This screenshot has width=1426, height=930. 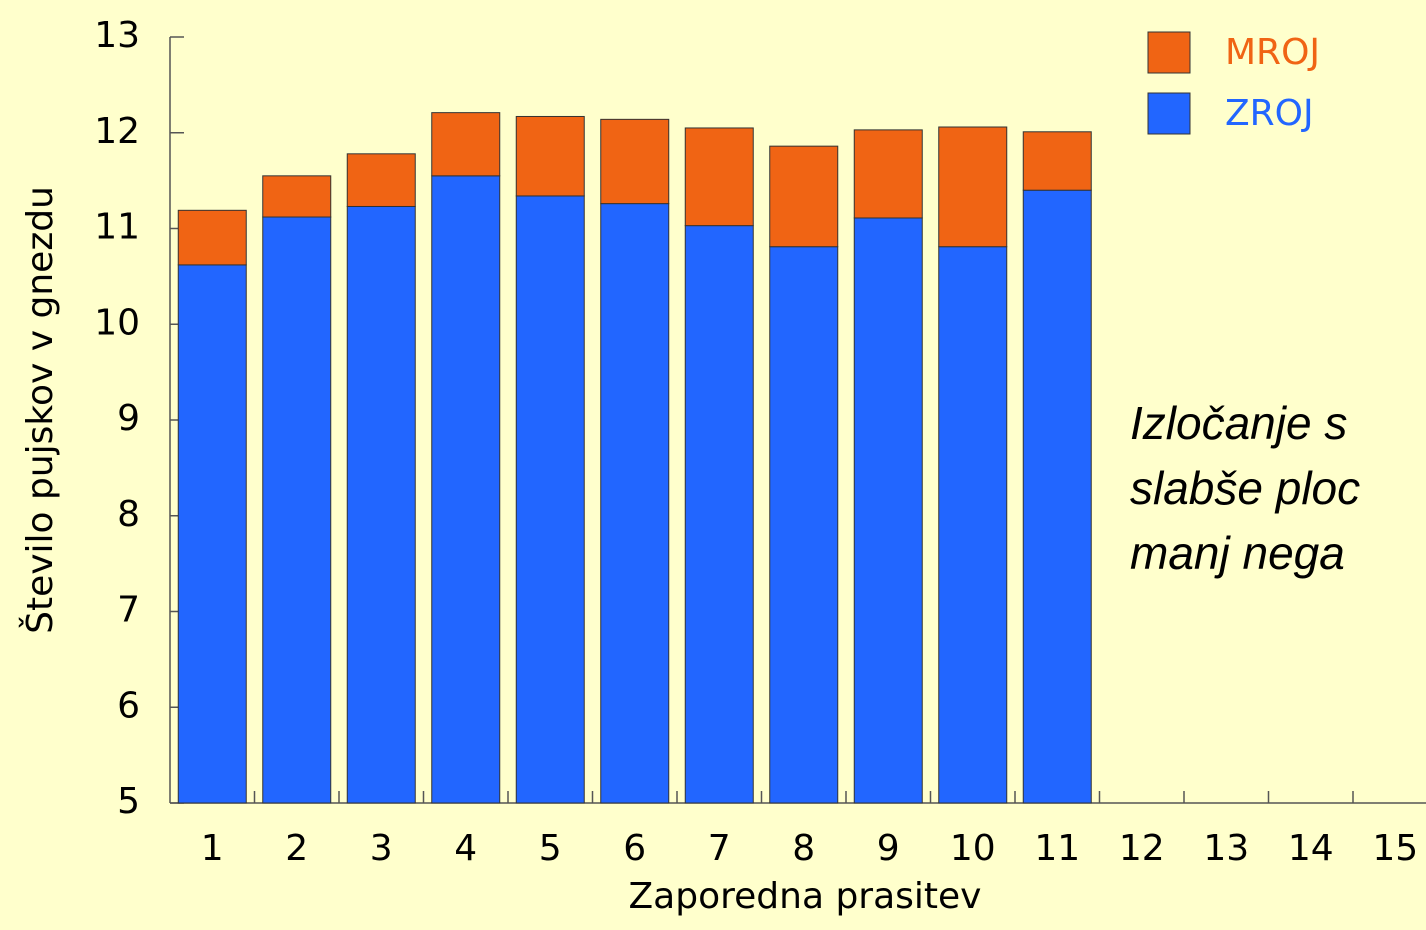 I want to click on y-tick-label: 6, so click(x=128, y=705).